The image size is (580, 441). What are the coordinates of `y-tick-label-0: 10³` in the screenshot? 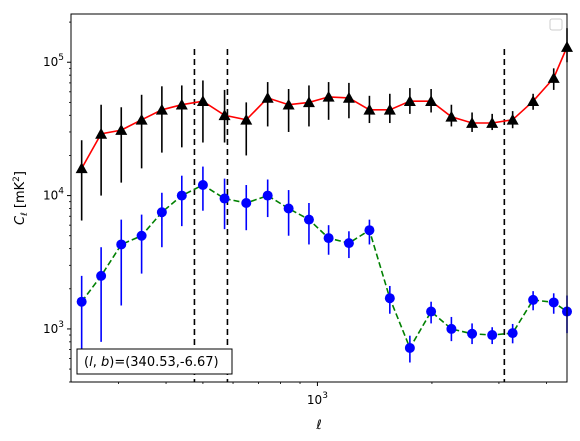 It's located at (53, 328).